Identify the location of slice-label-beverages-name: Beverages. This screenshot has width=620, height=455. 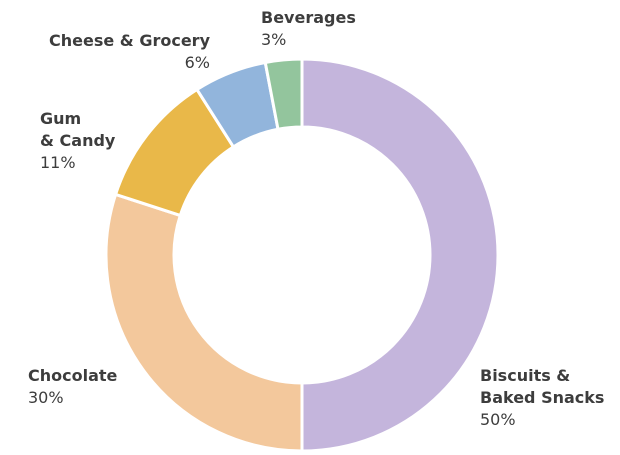
(308, 17).